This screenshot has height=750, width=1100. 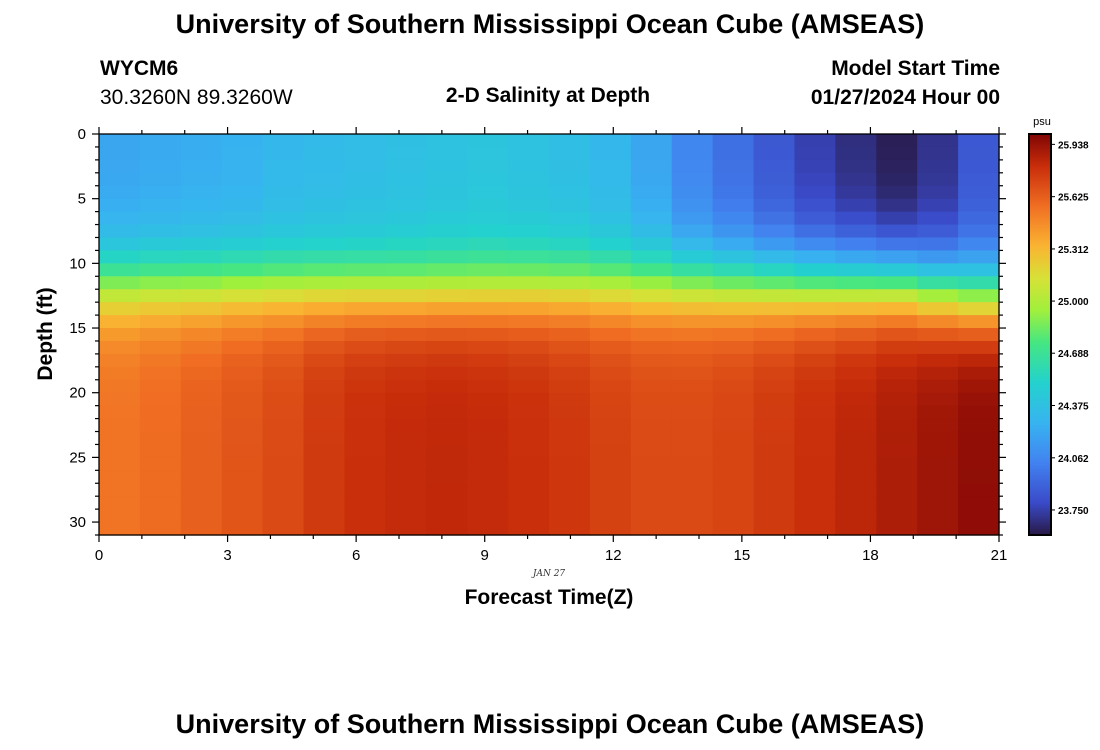 What do you see at coordinates (613, 555) in the screenshot?
I see `x-tick-label: 12` at bounding box center [613, 555].